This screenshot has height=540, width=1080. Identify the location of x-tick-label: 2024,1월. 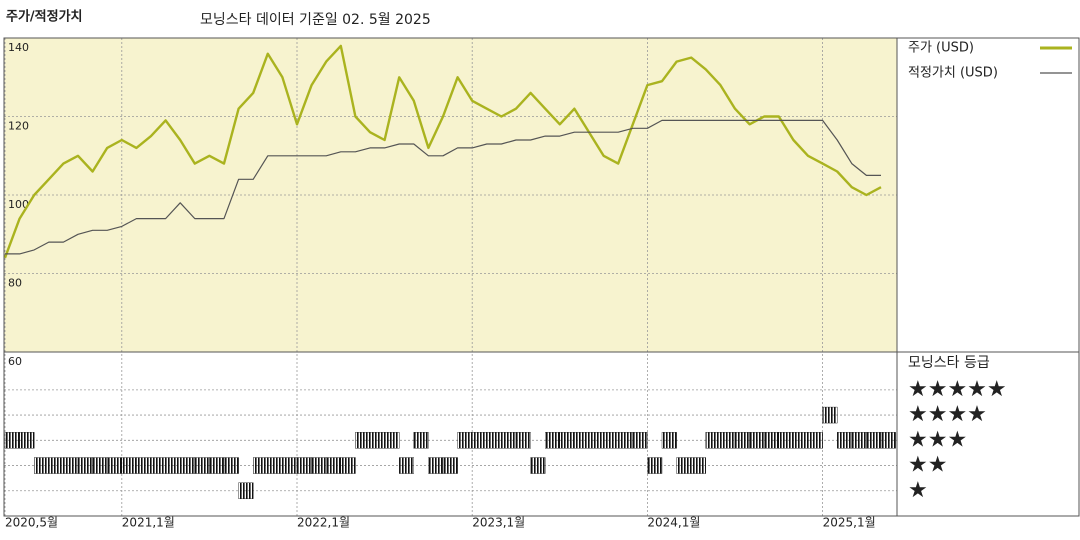
(673, 523).